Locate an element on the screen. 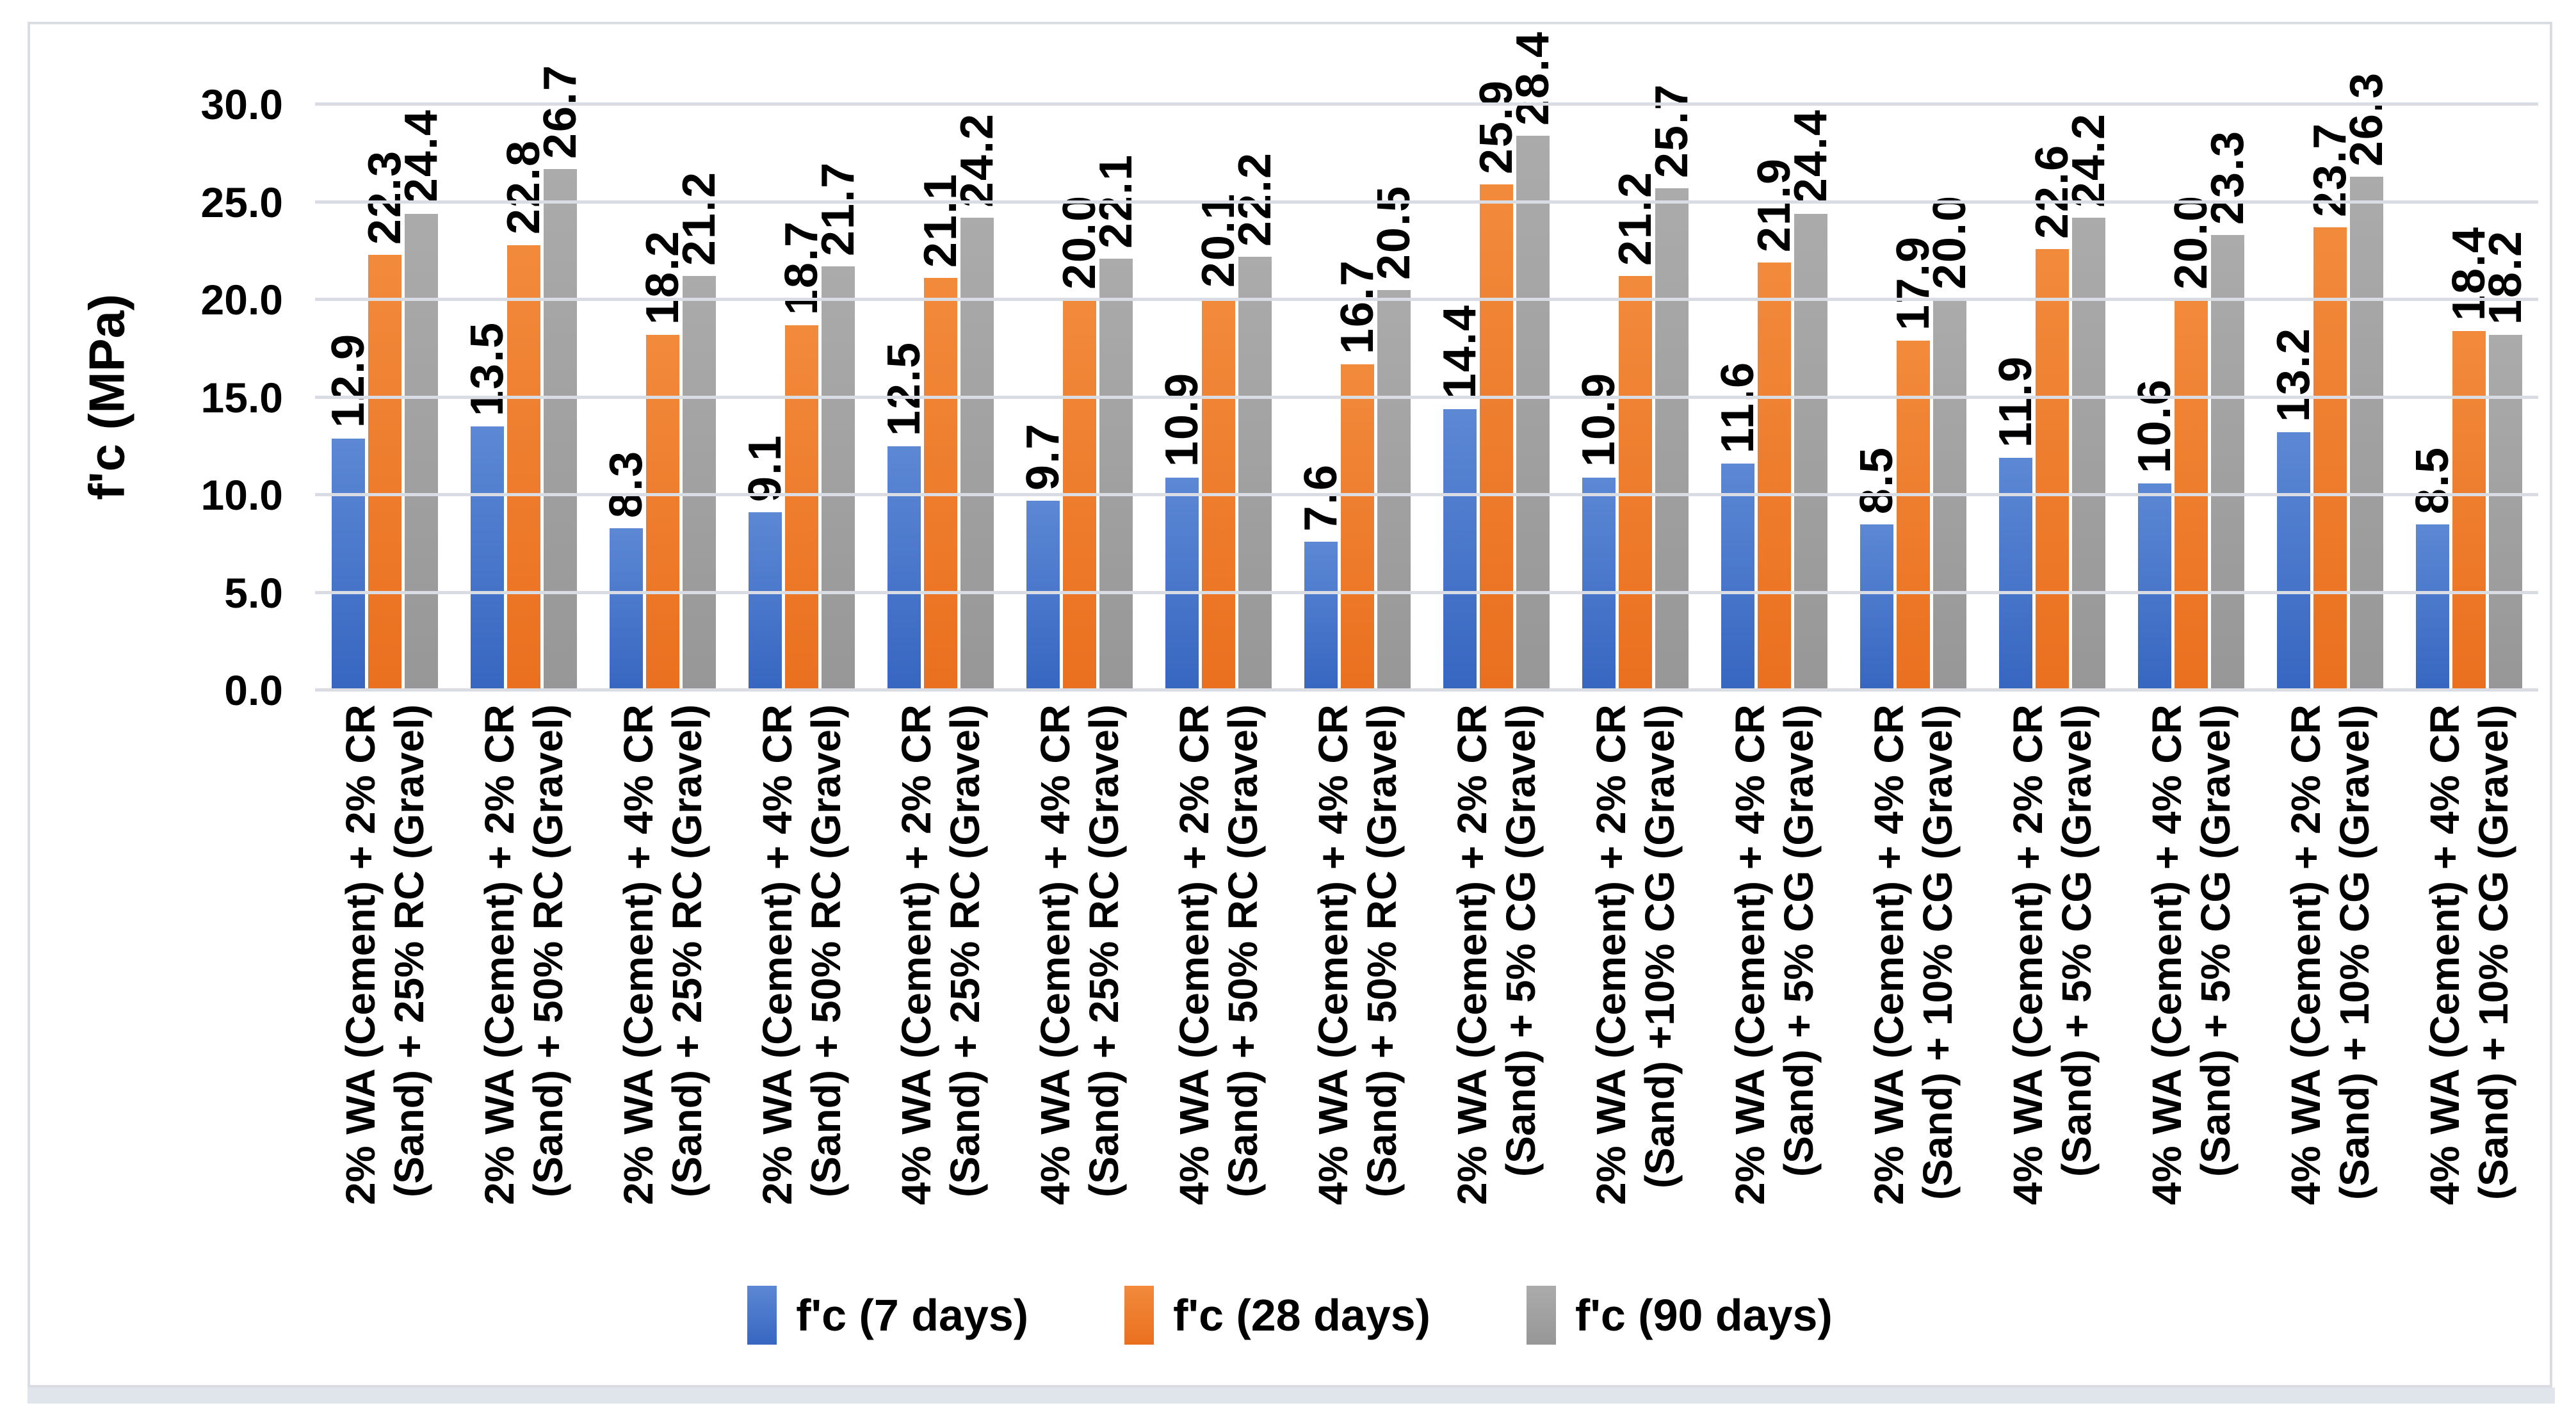 The height and width of the screenshot is (1417, 2576). bar-group-10: 10.9 21.2 25.7 is located at coordinates (1635, 386).